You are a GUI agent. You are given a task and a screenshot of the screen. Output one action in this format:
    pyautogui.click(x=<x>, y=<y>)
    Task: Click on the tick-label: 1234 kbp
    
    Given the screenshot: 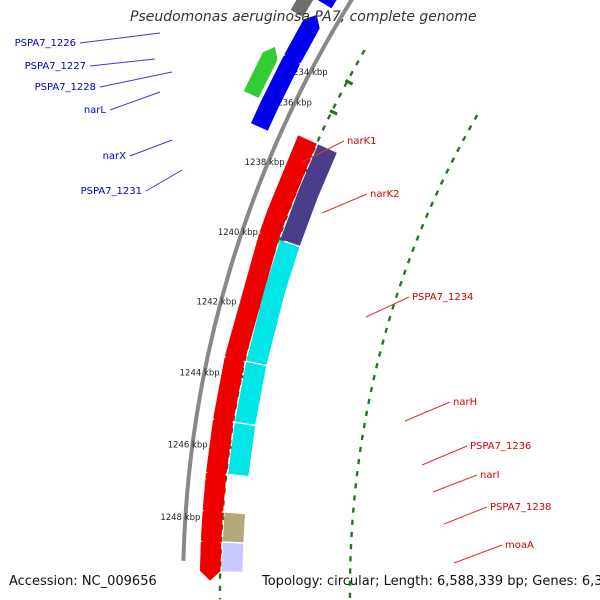 What is the action you would take?
    pyautogui.click(x=308, y=73)
    